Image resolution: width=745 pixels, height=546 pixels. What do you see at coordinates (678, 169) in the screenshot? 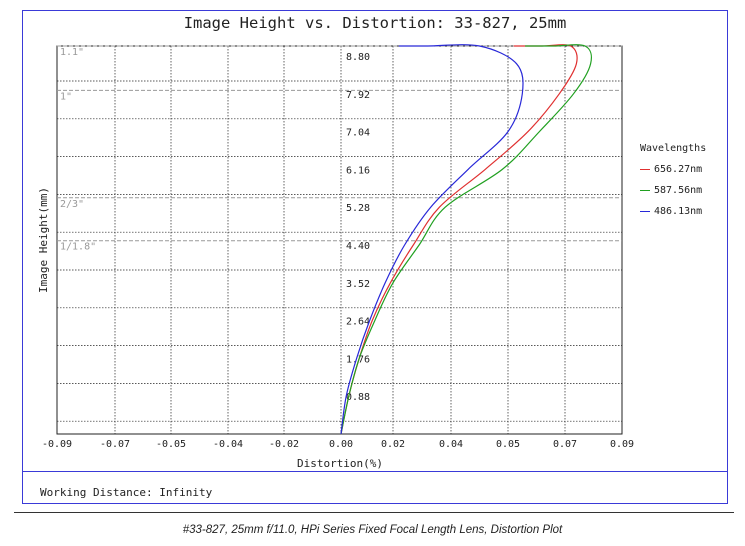
I see `legend-label: 656.27nm` at bounding box center [678, 169].